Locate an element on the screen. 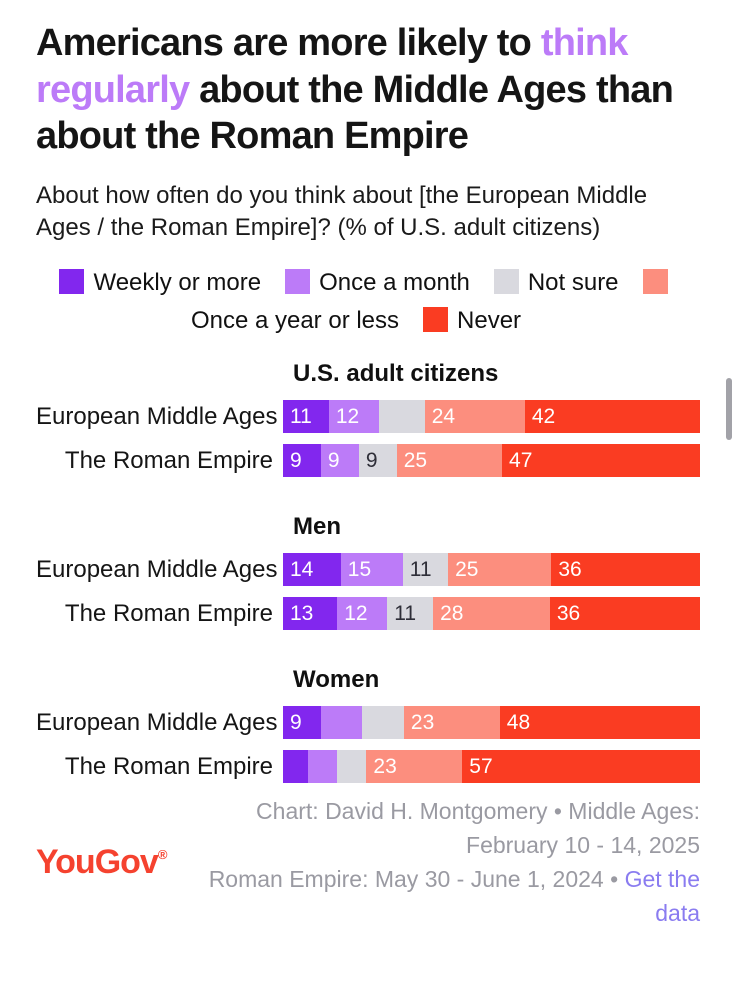 The height and width of the screenshot is (1000, 734). stacked-bar: 23 57 is located at coordinates (491, 767).